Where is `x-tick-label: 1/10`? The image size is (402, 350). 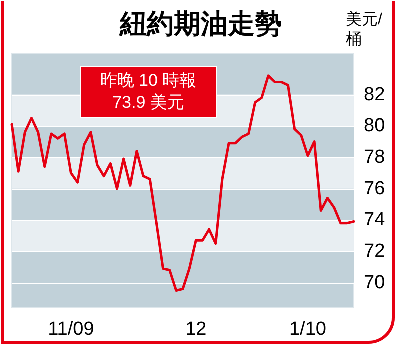 x-tick-label: 1/10 is located at coordinates (307, 329).